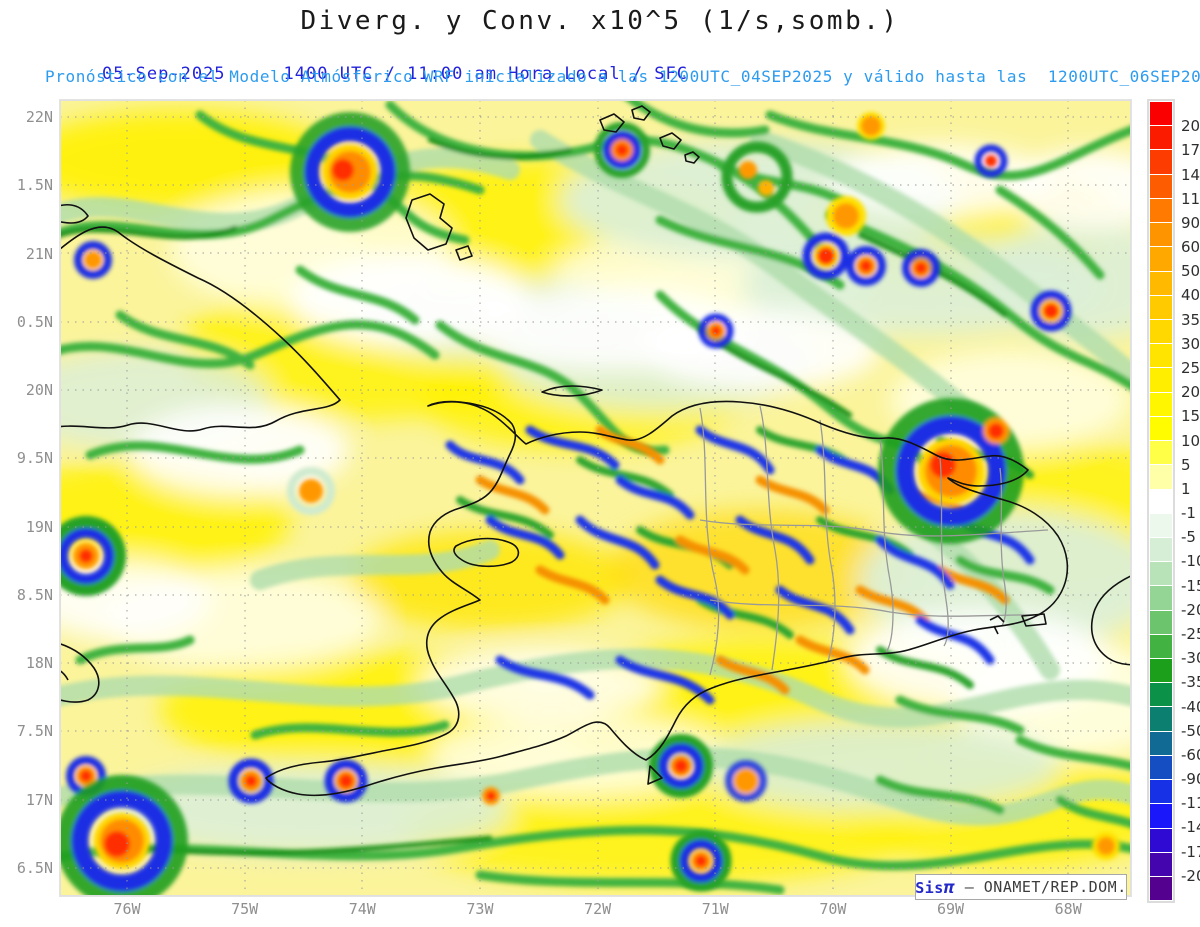 The width and height of the screenshot is (1200, 927). Describe the element at coordinates (1190, 658) in the screenshot. I see `colorbar-label: -30` at that location.